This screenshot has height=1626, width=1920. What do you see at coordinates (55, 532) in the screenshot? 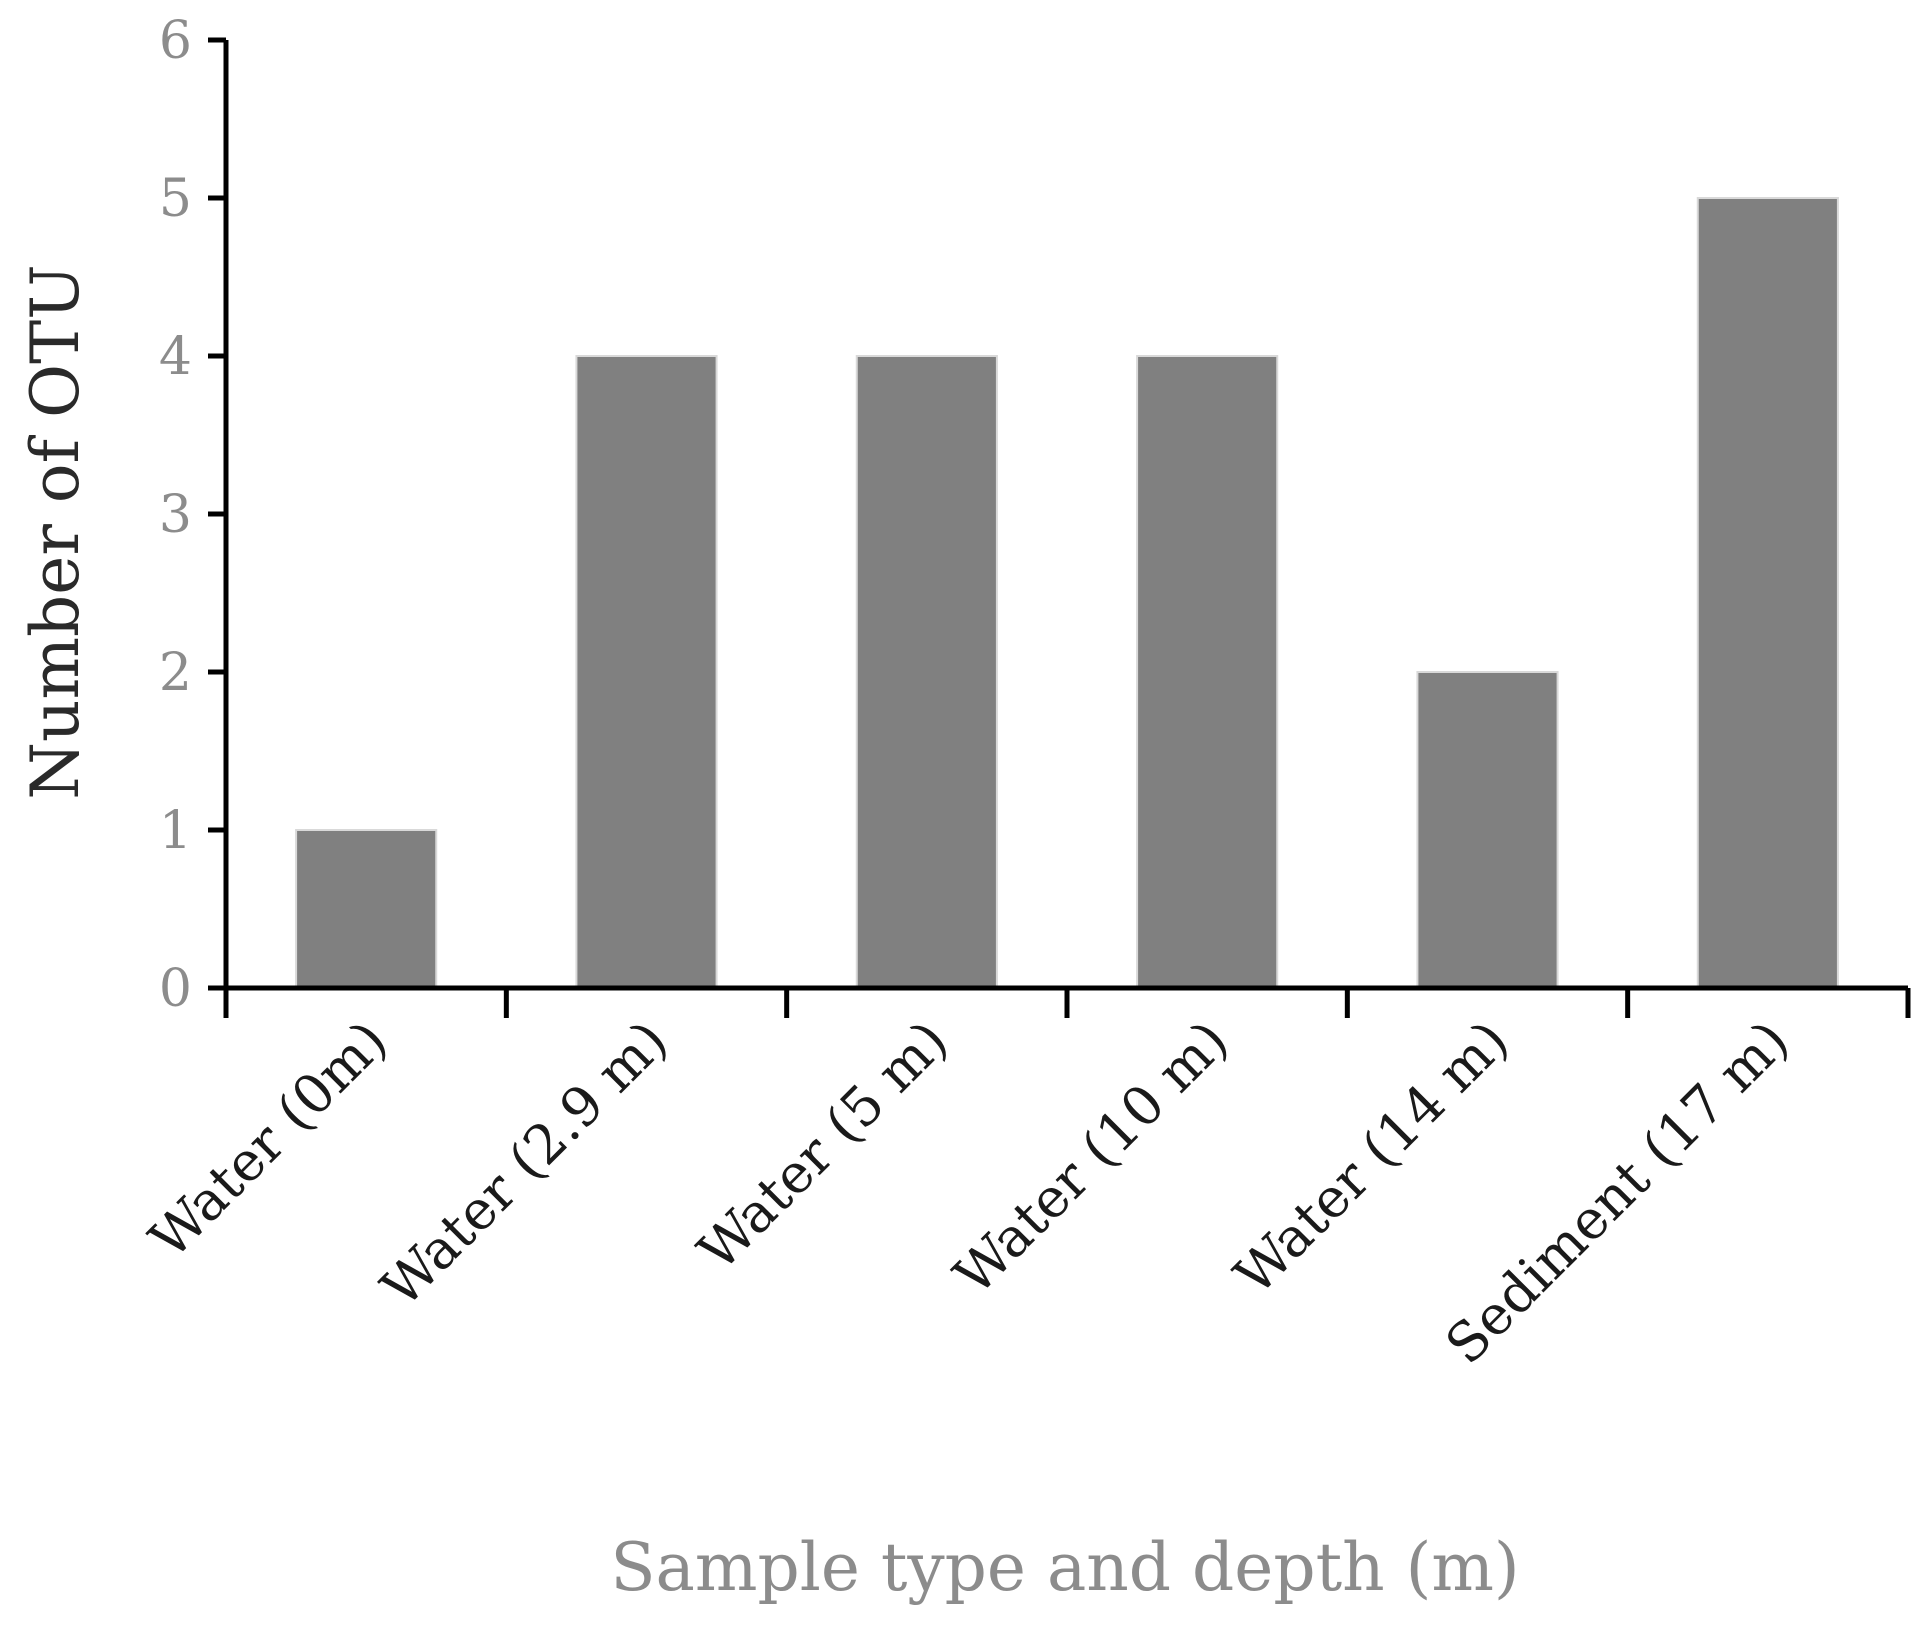
I see `y-axis-title: Number of OTU` at bounding box center [55, 532].